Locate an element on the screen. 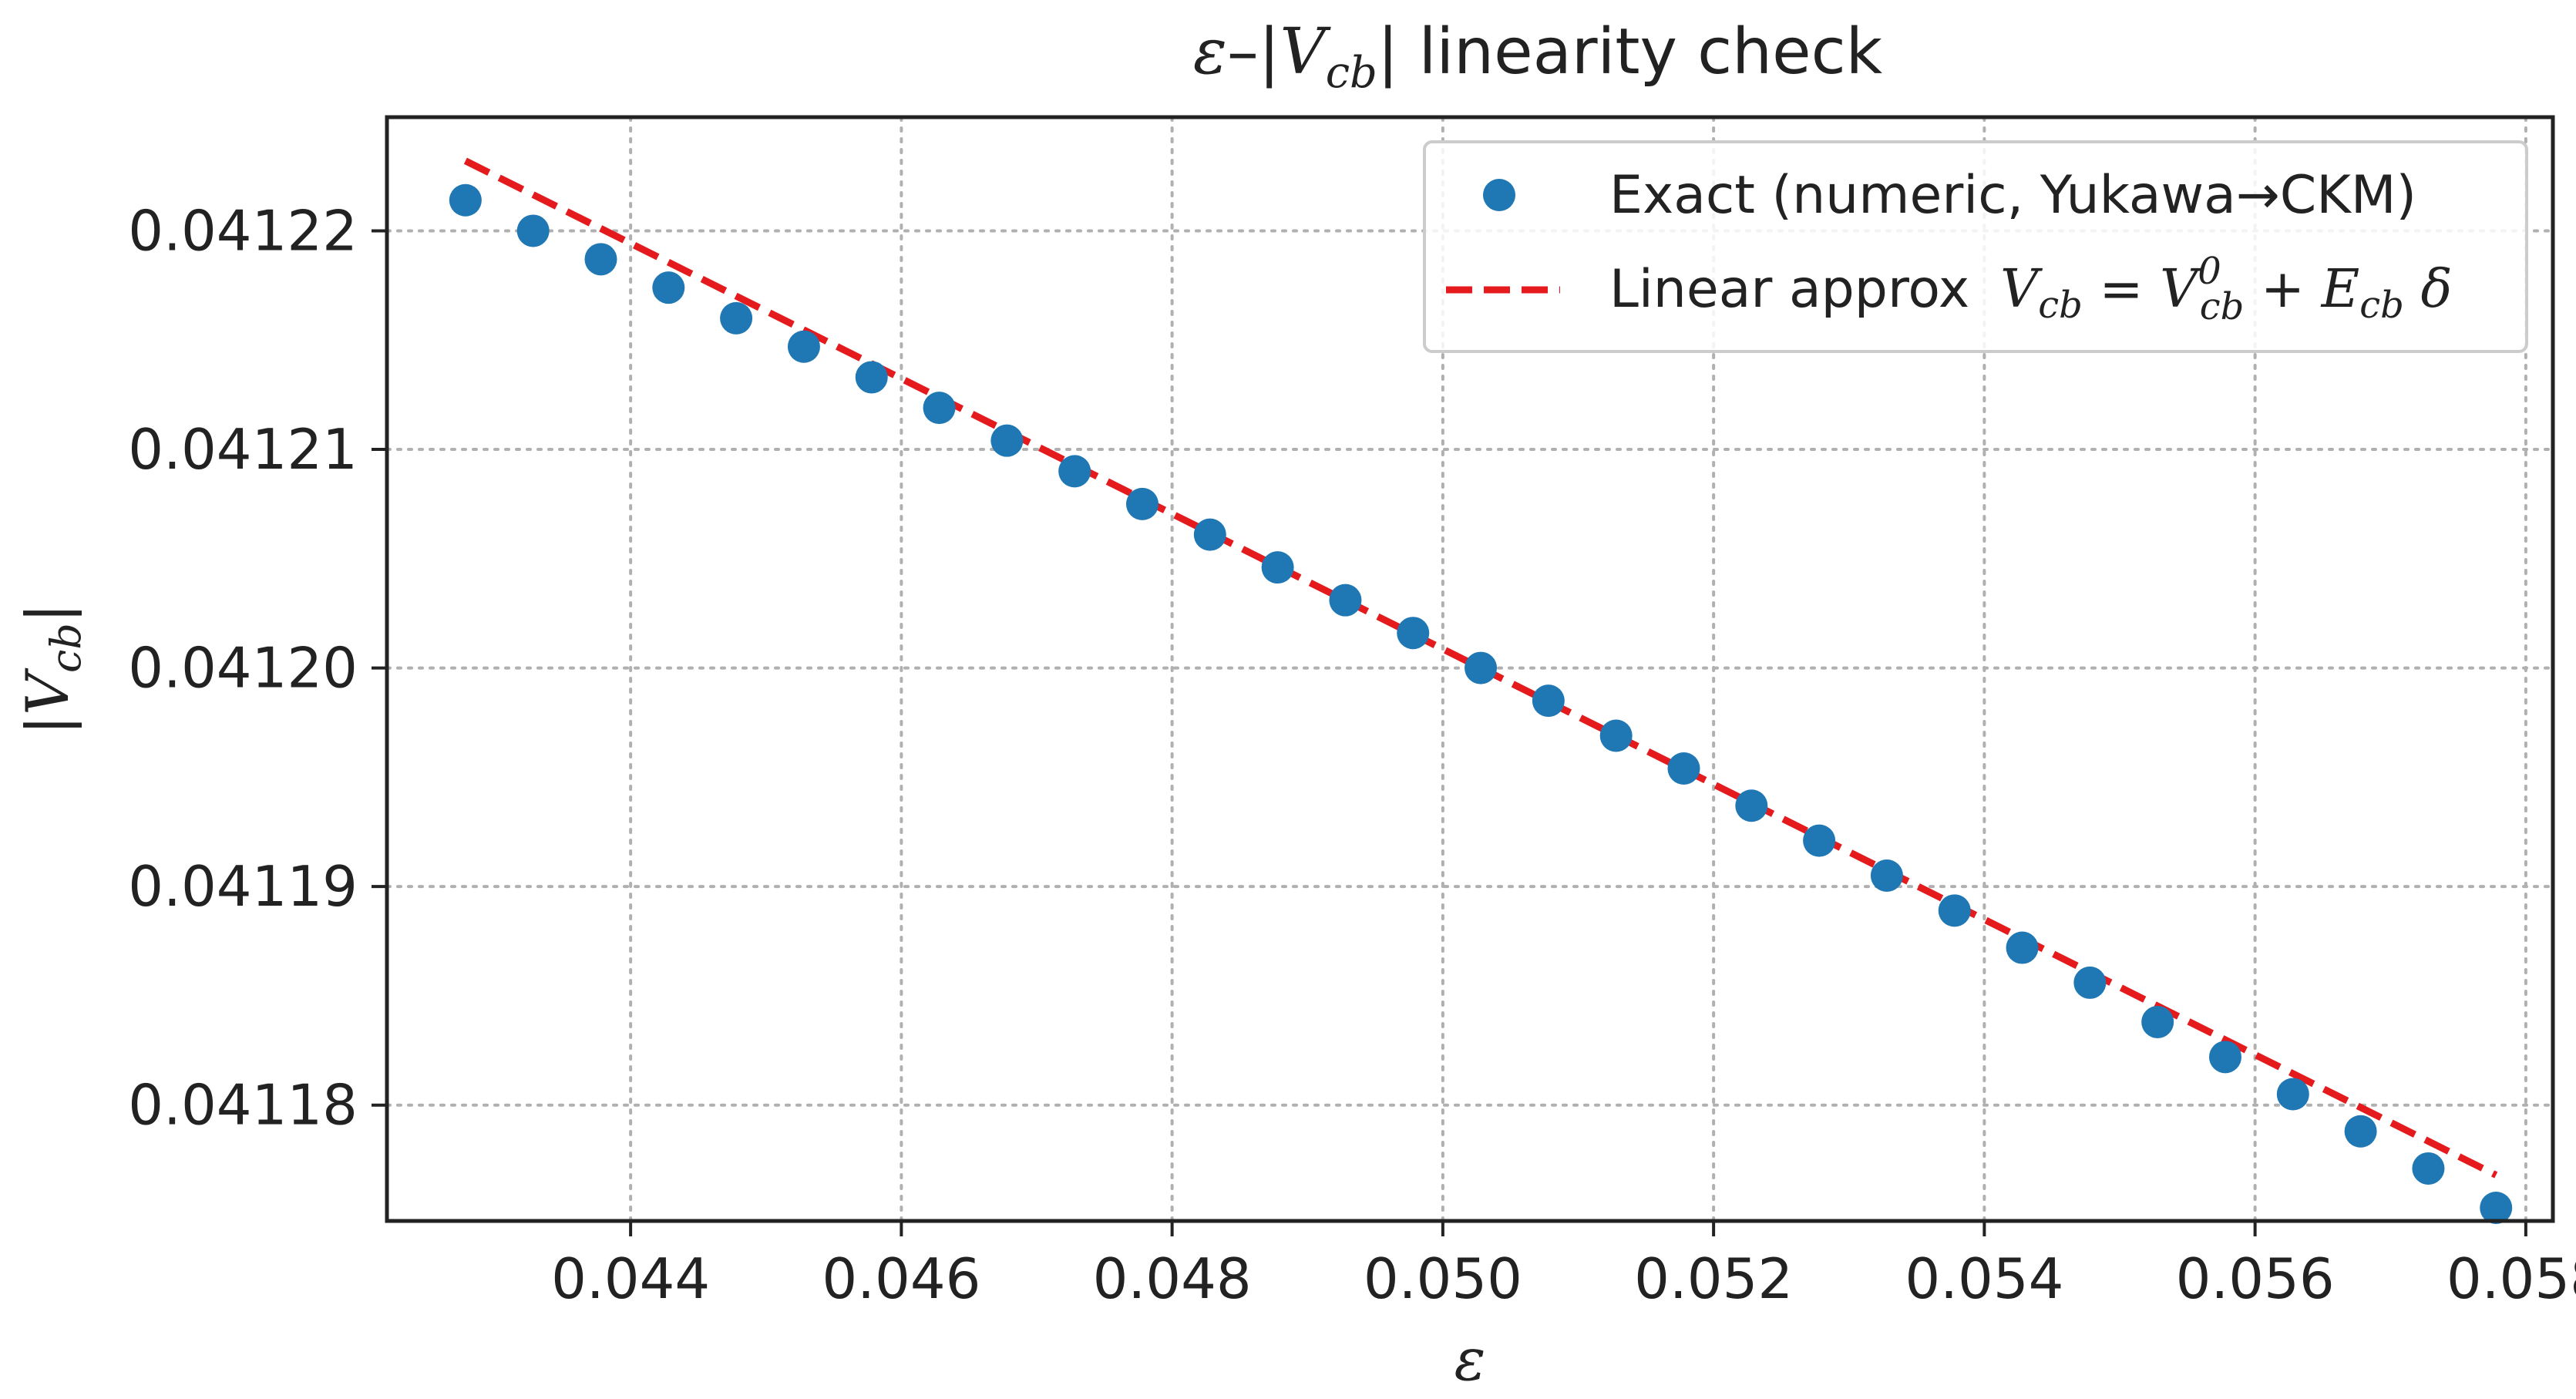 This screenshot has width=2576, height=1399. x-tick-label: 0.044 is located at coordinates (630, 1278).